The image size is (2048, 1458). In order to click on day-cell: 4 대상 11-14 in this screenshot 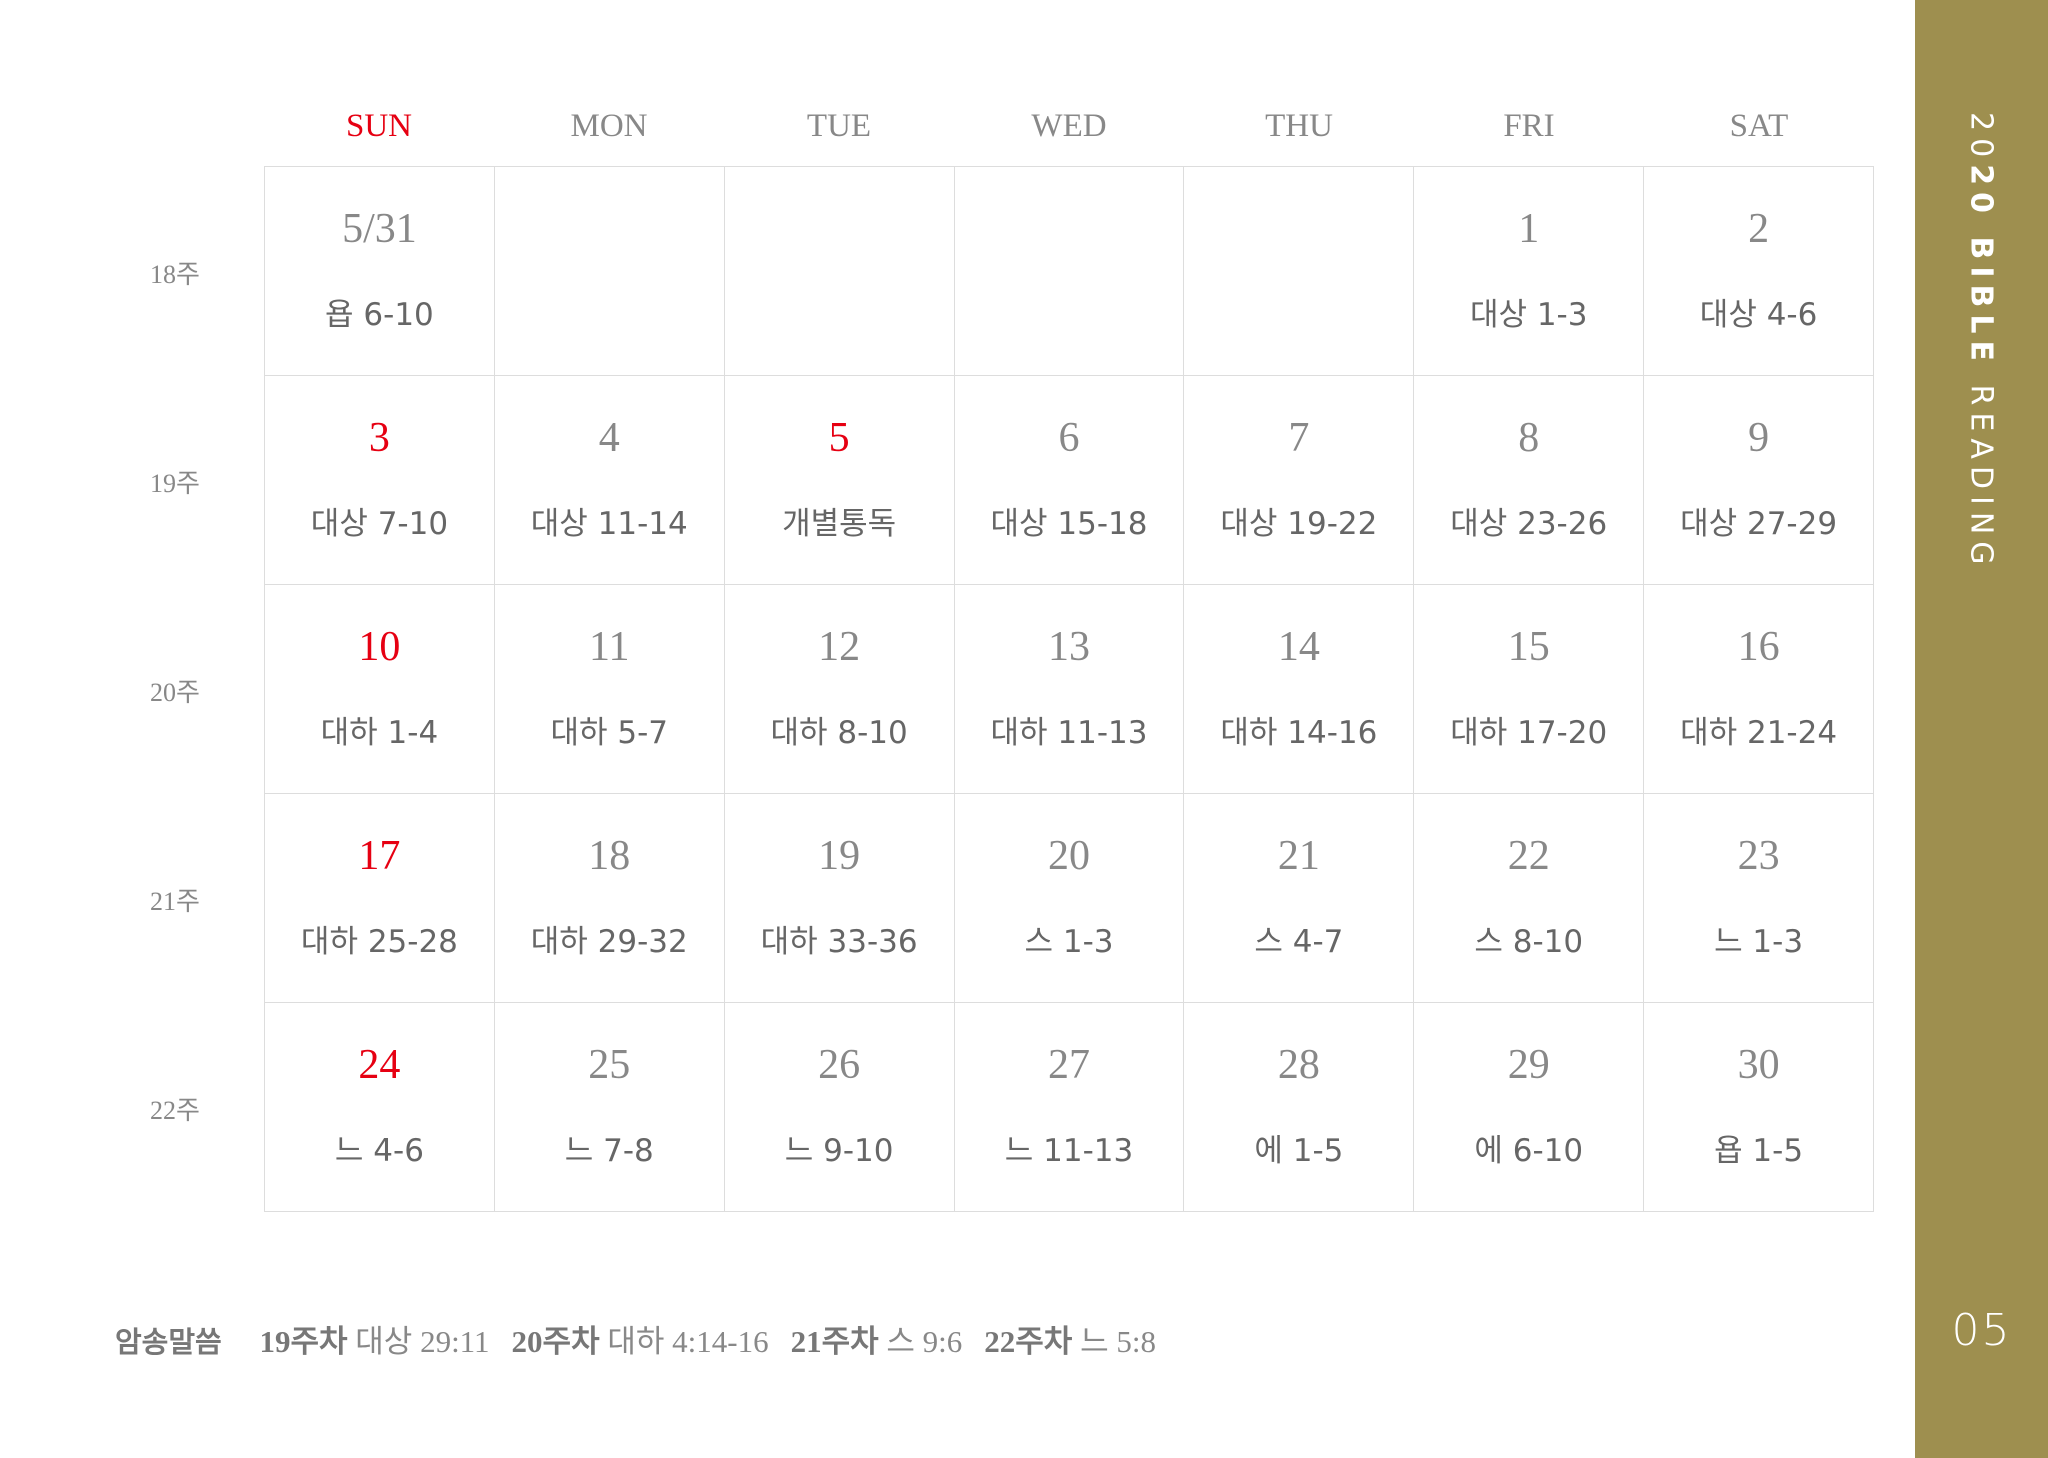, I will do `click(609, 480)`.